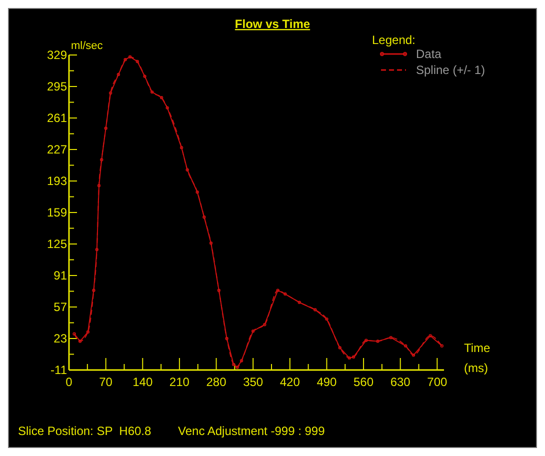 The height and width of the screenshot is (456, 545). I want to click on legend-title: Legend:, so click(394, 40).